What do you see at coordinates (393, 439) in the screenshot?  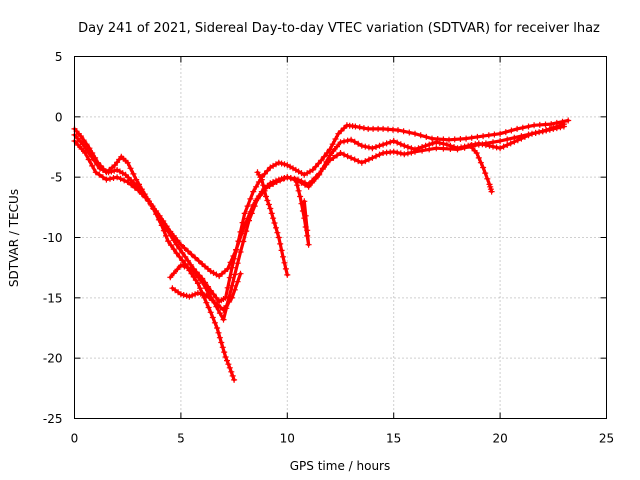 I see `x-tick-label: 15` at bounding box center [393, 439].